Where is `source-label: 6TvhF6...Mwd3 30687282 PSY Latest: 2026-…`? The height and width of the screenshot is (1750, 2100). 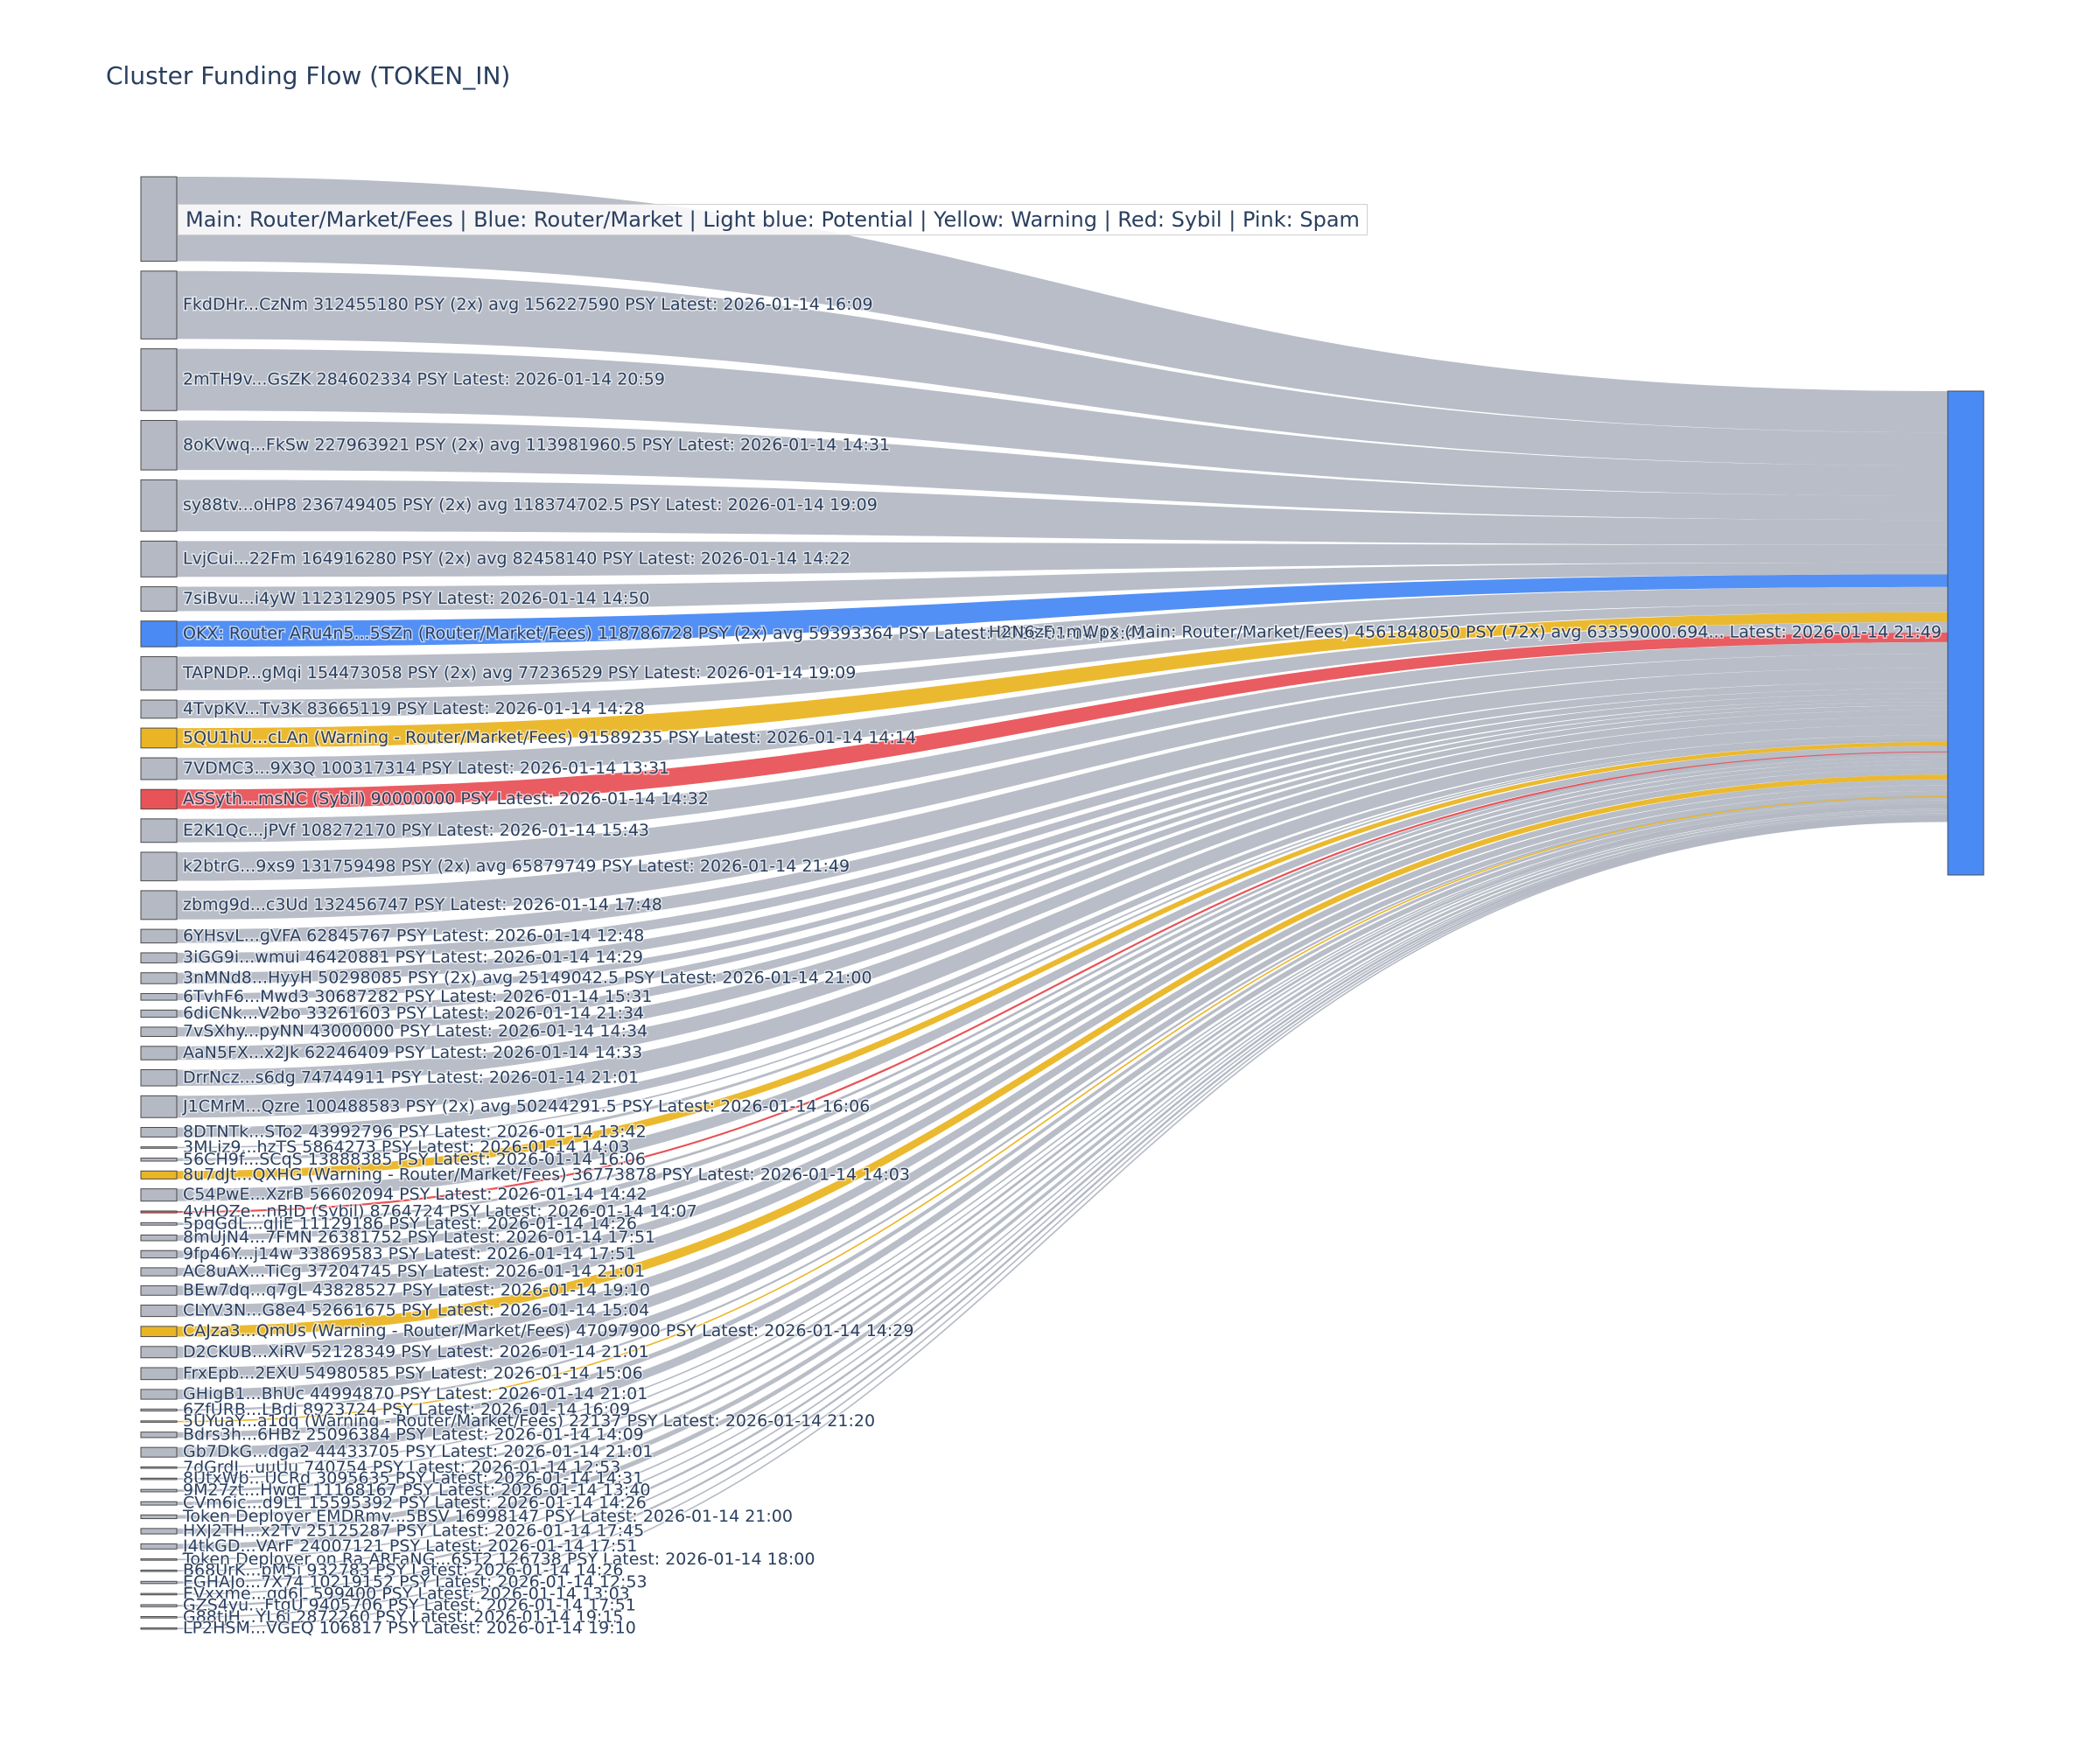 source-label: 6TvhF6...Mwd3 30687282 PSY Latest: 2026-… is located at coordinates (418, 996).